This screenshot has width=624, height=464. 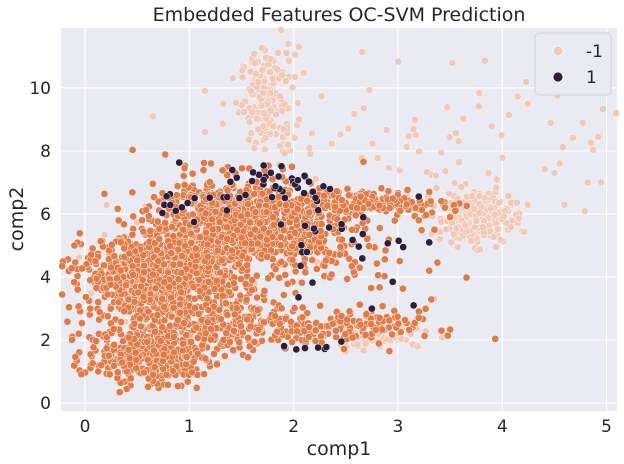 I want to click on legend-label: -1, so click(x=594, y=52).